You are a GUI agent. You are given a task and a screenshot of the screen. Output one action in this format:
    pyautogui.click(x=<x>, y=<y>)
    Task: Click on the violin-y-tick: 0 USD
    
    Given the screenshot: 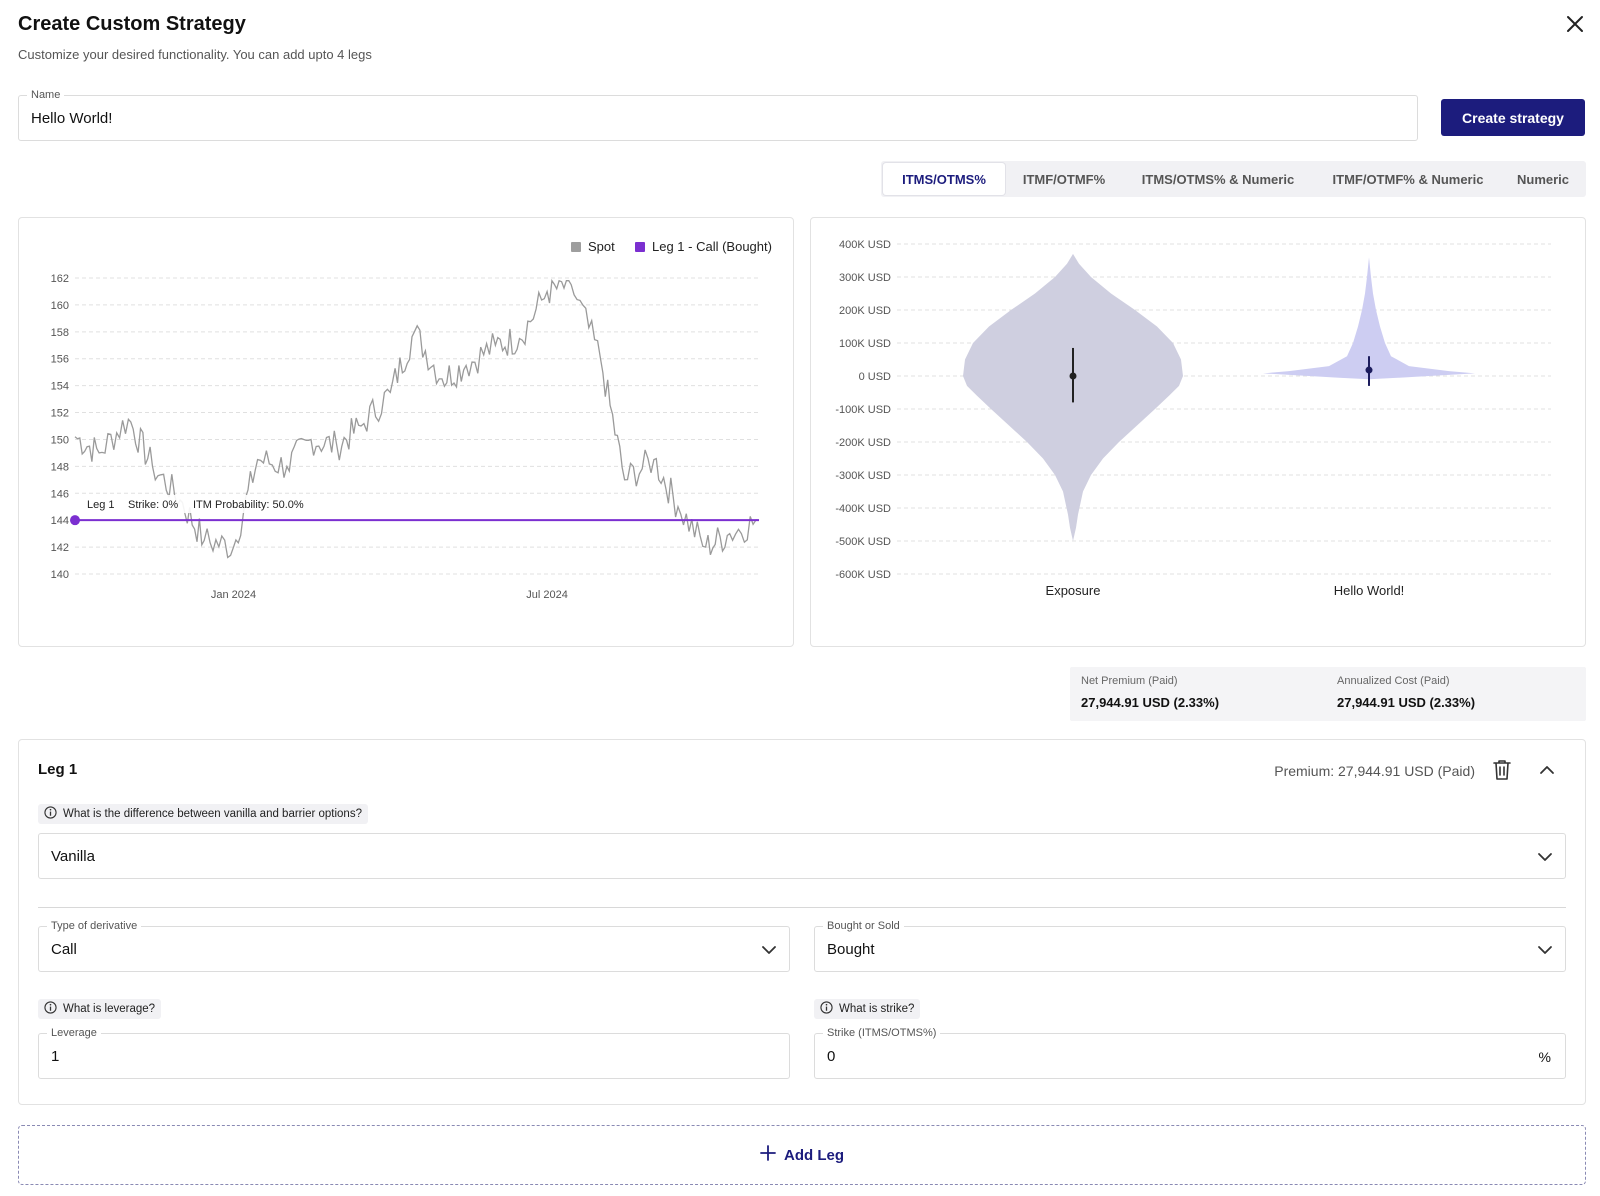 What is the action you would take?
    pyautogui.click(x=875, y=377)
    